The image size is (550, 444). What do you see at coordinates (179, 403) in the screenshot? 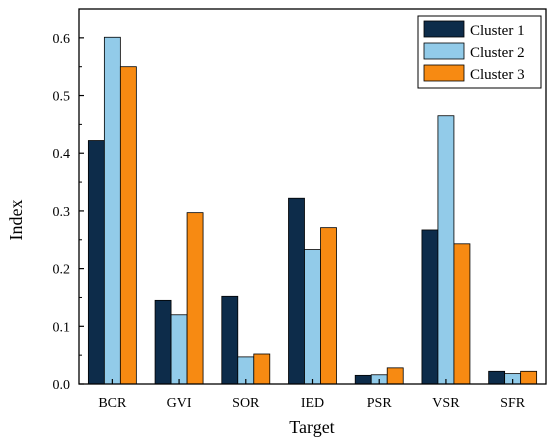
I see `x-tick-label-gvi: GVI` at bounding box center [179, 403].